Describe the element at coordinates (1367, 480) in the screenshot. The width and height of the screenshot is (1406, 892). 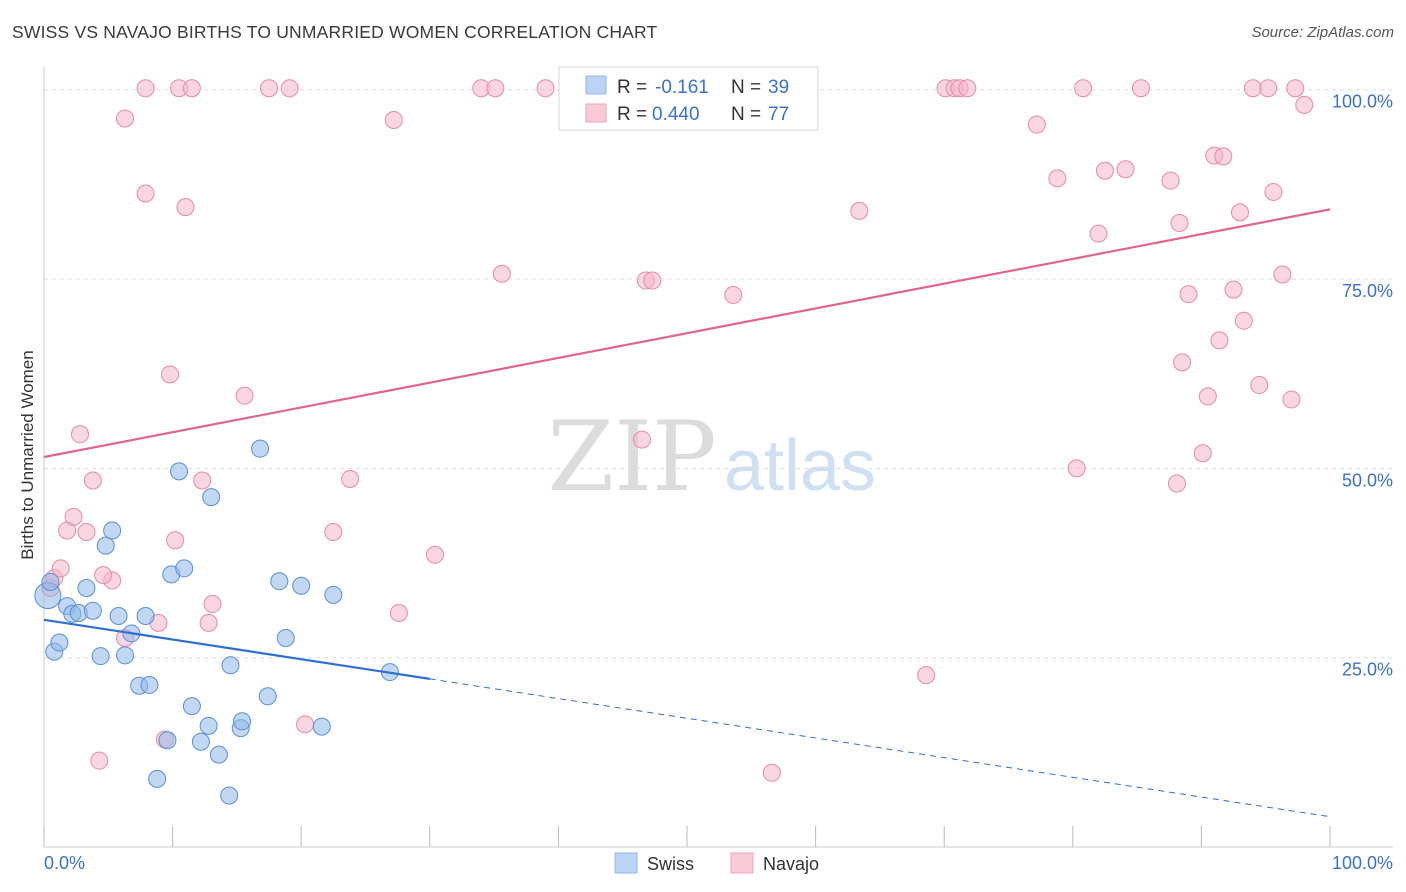
I see `y-tick-label: 50.0%` at that location.